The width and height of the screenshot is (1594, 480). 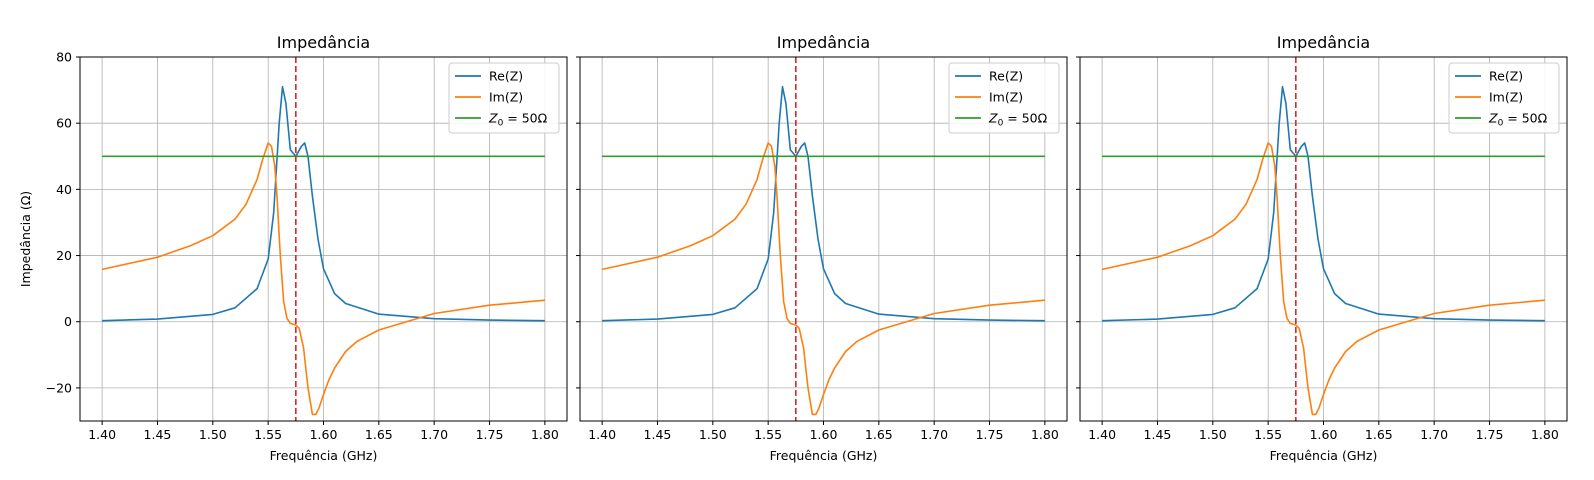 What do you see at coordinates (64, 189) in the screenshot?
I see `y-tick-label: 40` at bounding box center [64, 189].